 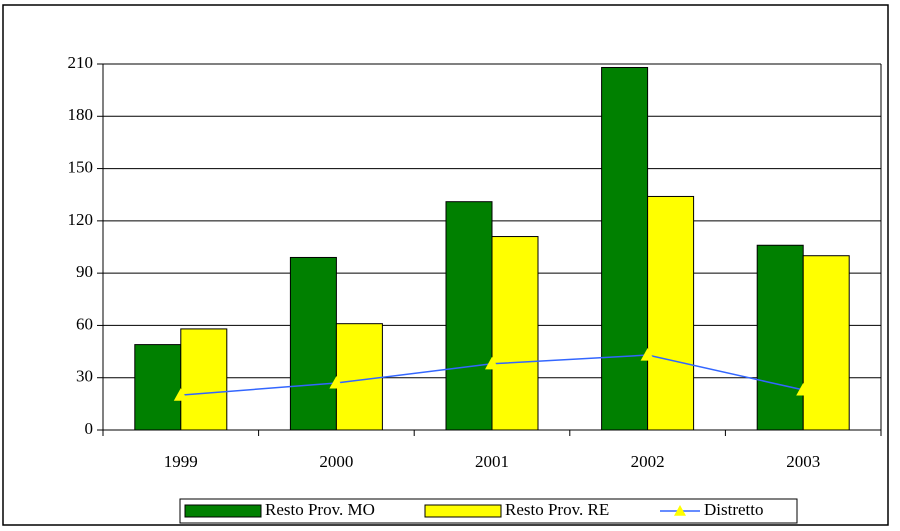 I want to click on y-tick-label: 0, so click(x=89, y=428).